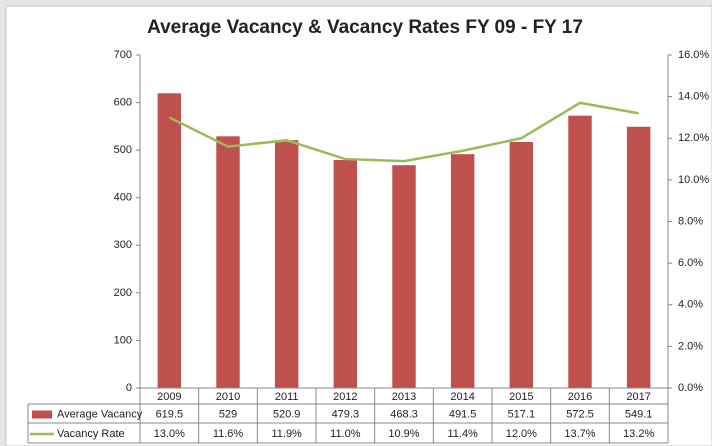  I want to click on legend-label: Average Vacancy, so click(100, 414).